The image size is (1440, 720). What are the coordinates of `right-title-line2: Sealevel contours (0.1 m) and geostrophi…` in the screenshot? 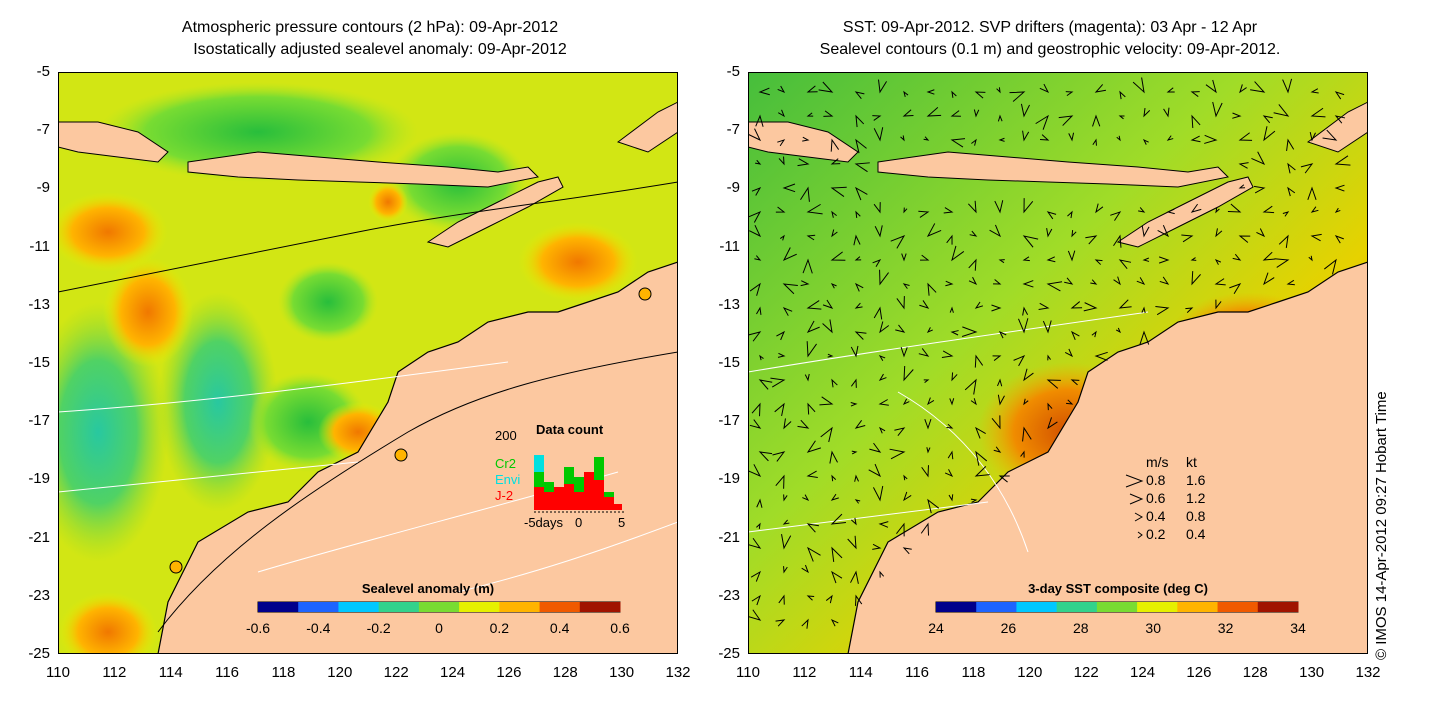 It's located at (1050, 49).